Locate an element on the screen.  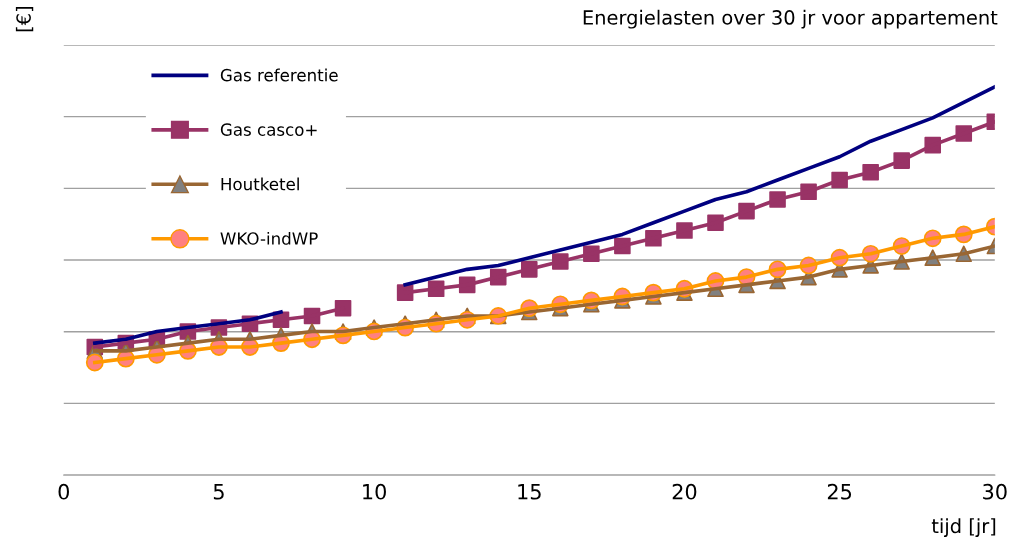
legend-label: WKO-indWP is located at coordinates (269, 238).